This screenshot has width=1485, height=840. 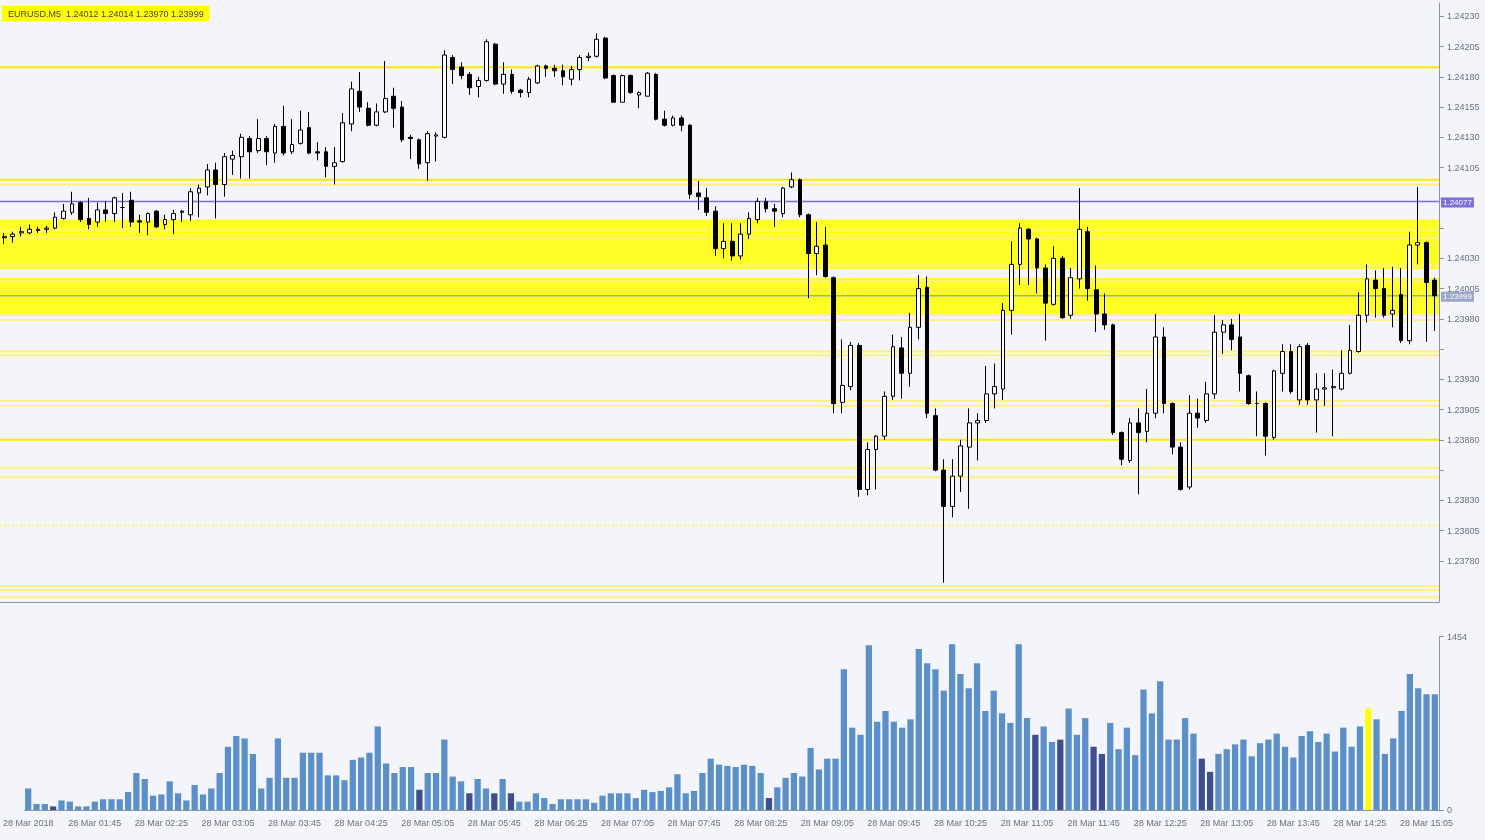 What do you see at coordinates (1463, 288) in the screenshot?
I see `y-tick-label: 1.24005` at bounding box center [1463, 288].